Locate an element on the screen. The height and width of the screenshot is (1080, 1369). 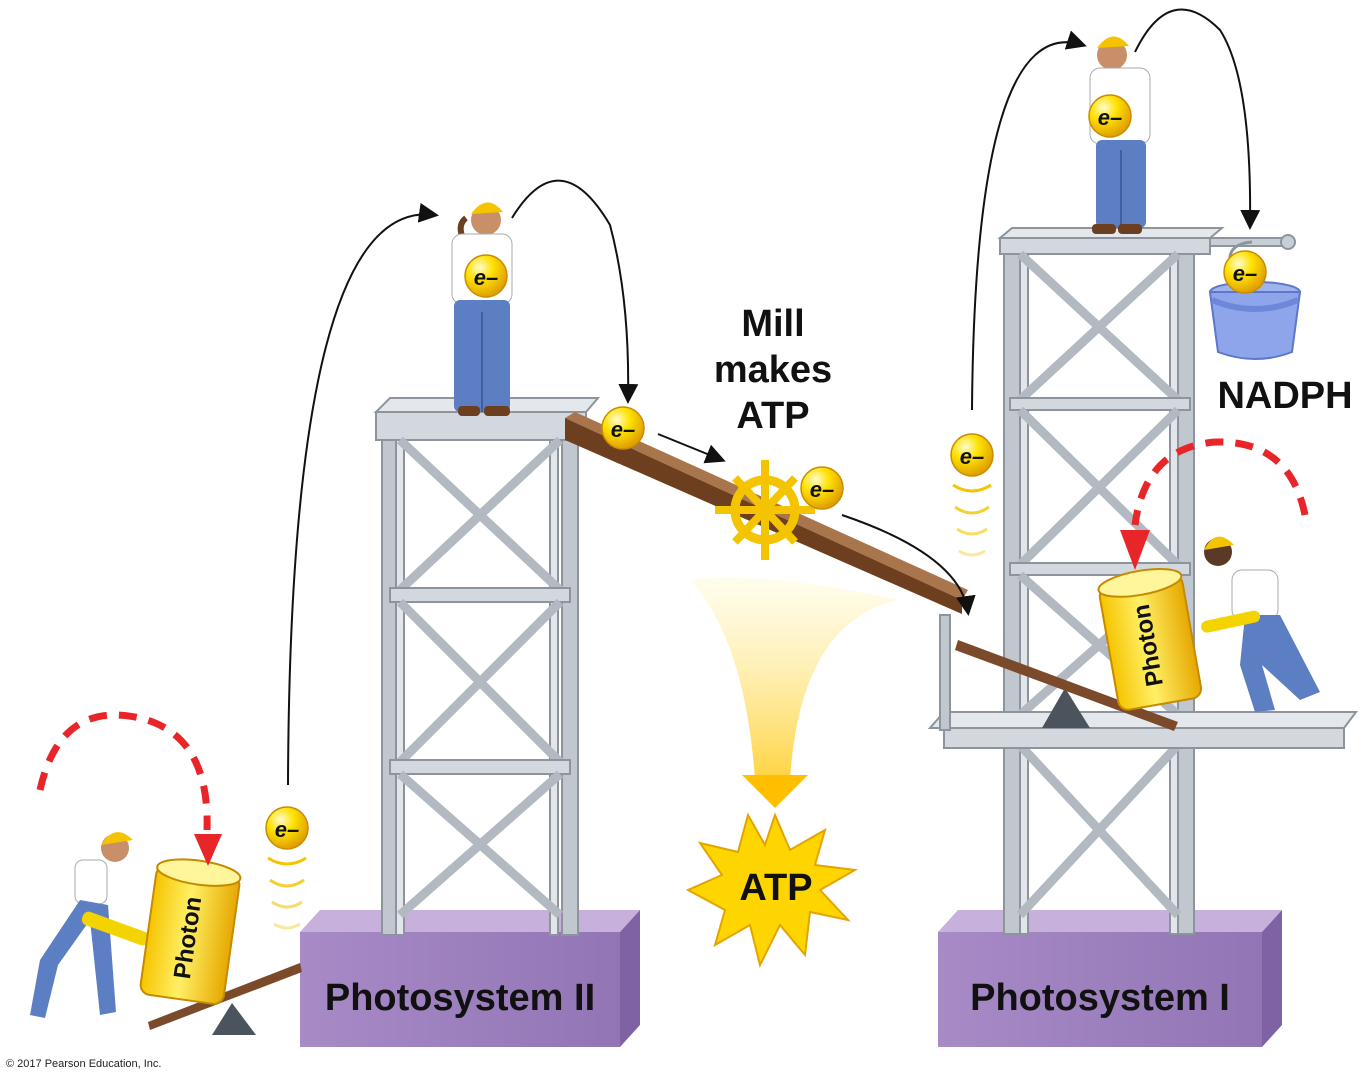
electron-on-ramp: e– is located at coordinates (623, 428).